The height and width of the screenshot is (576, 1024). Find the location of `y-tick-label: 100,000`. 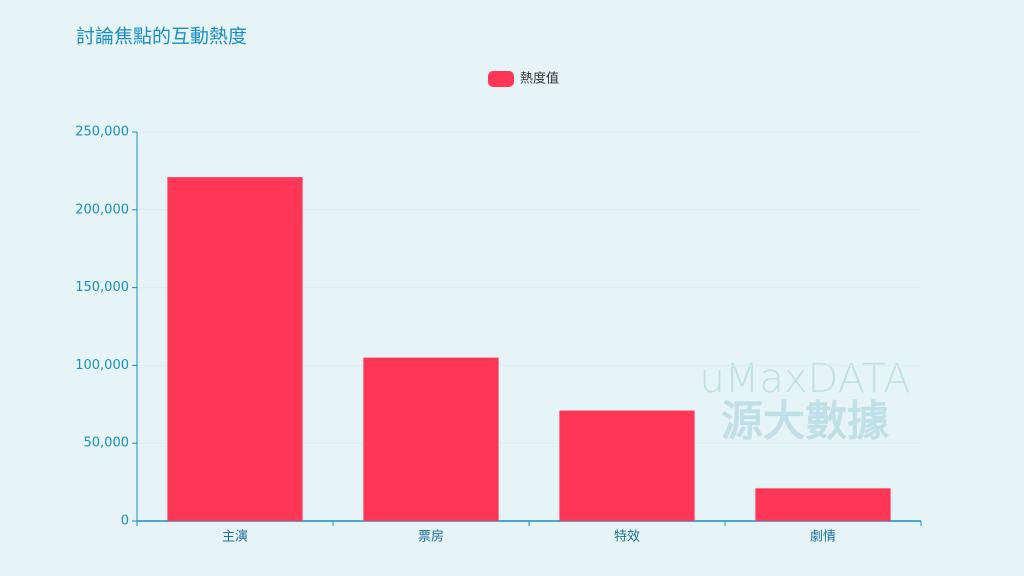

y-tick-label: 100,000 is located at coordinates (102, 365).